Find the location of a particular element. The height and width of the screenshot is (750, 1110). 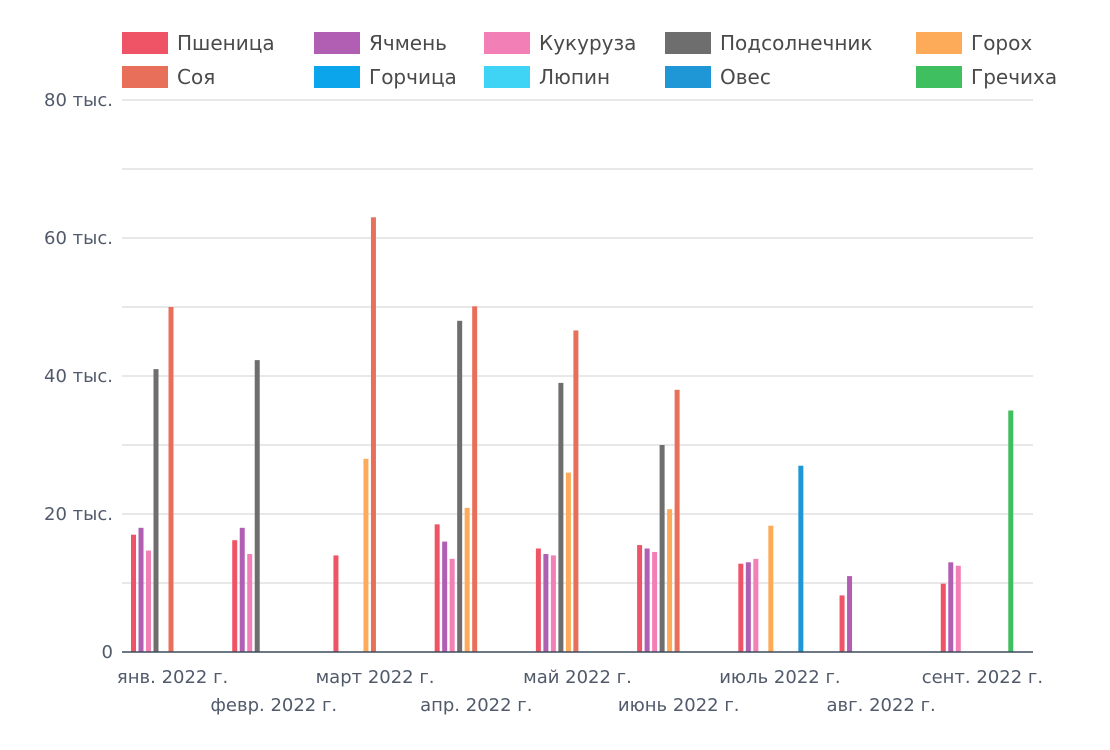

legend-label: Кукуруза is located at coordinates (587, 43).